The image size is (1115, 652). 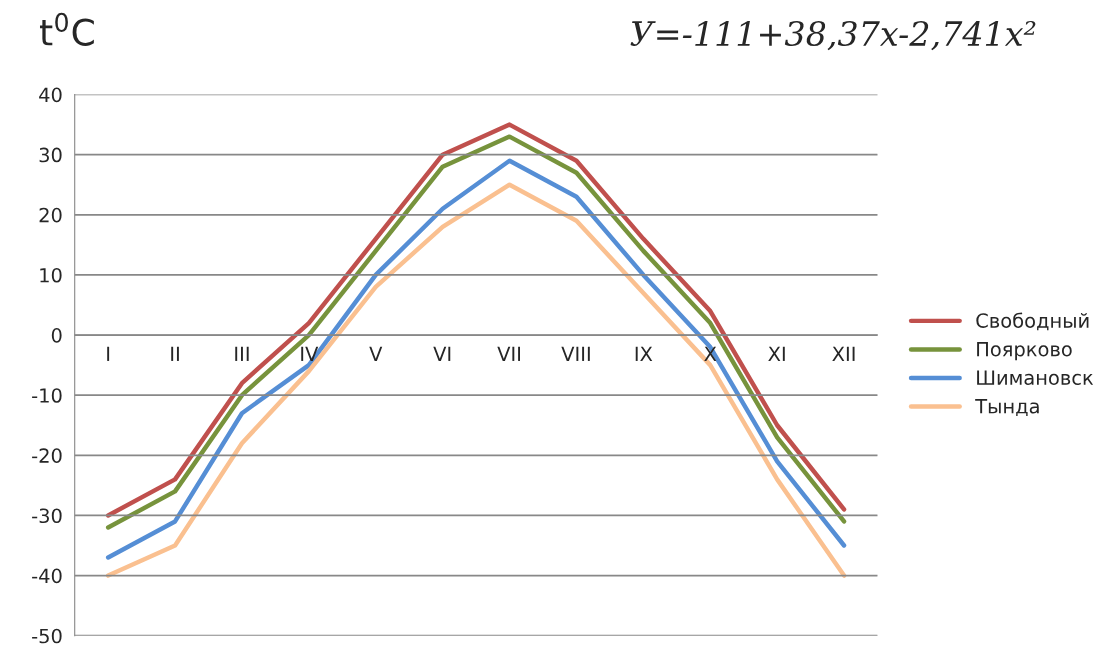 What do you see at coordinates (67, 29) in the screenshot?
I see `y-axis-title: t$^{0}$C` at bounding box center [67, 29].